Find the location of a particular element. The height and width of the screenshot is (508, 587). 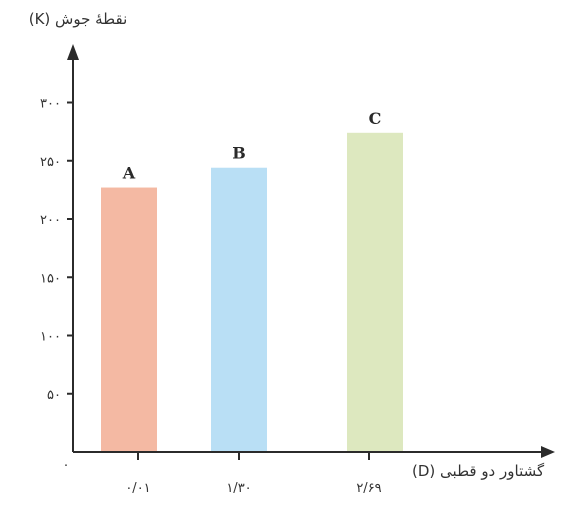

x-axis-title: گشتاور دو قطبی (D) is located at coordinates (478, 471).